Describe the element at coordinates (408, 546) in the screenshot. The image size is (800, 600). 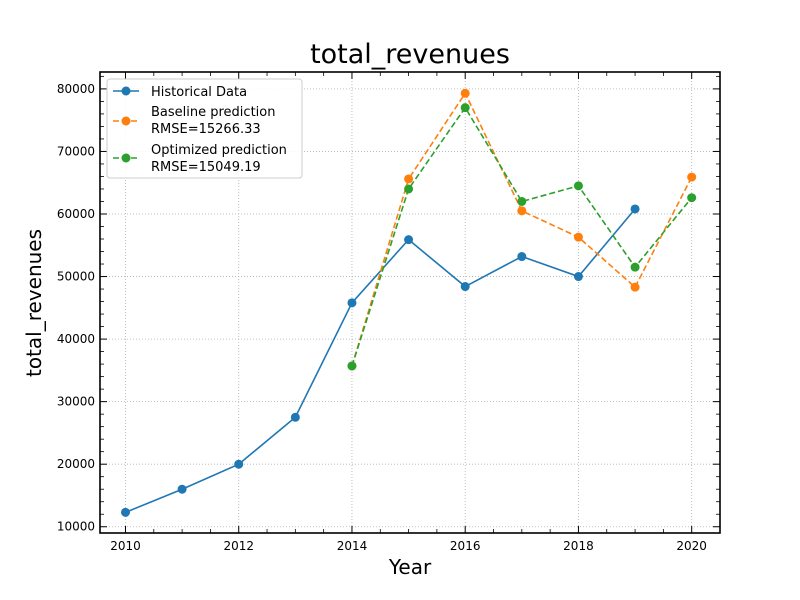
I see `x-tick-labels: 2010 2012 2014 2016 2018 2020` at that location.